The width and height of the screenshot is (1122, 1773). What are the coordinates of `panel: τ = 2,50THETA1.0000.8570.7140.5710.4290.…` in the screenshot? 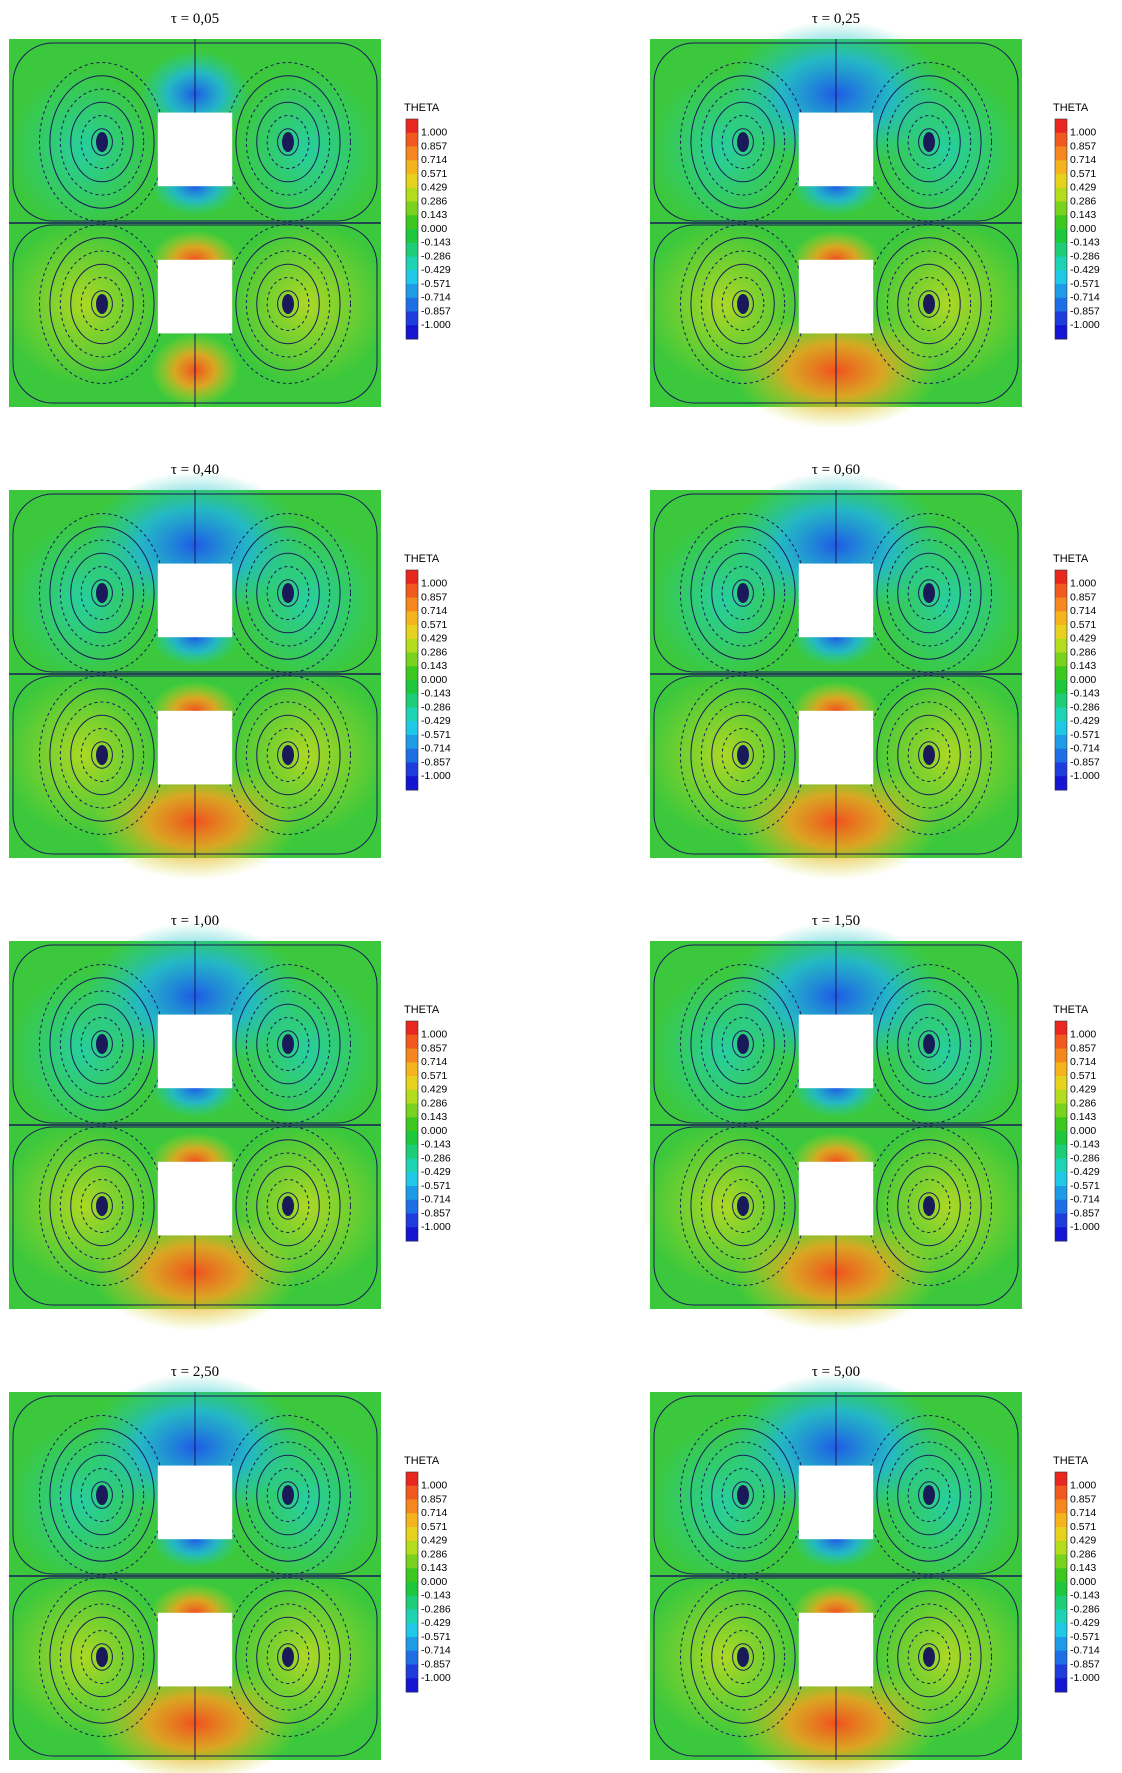 It's located at (226, 1568).